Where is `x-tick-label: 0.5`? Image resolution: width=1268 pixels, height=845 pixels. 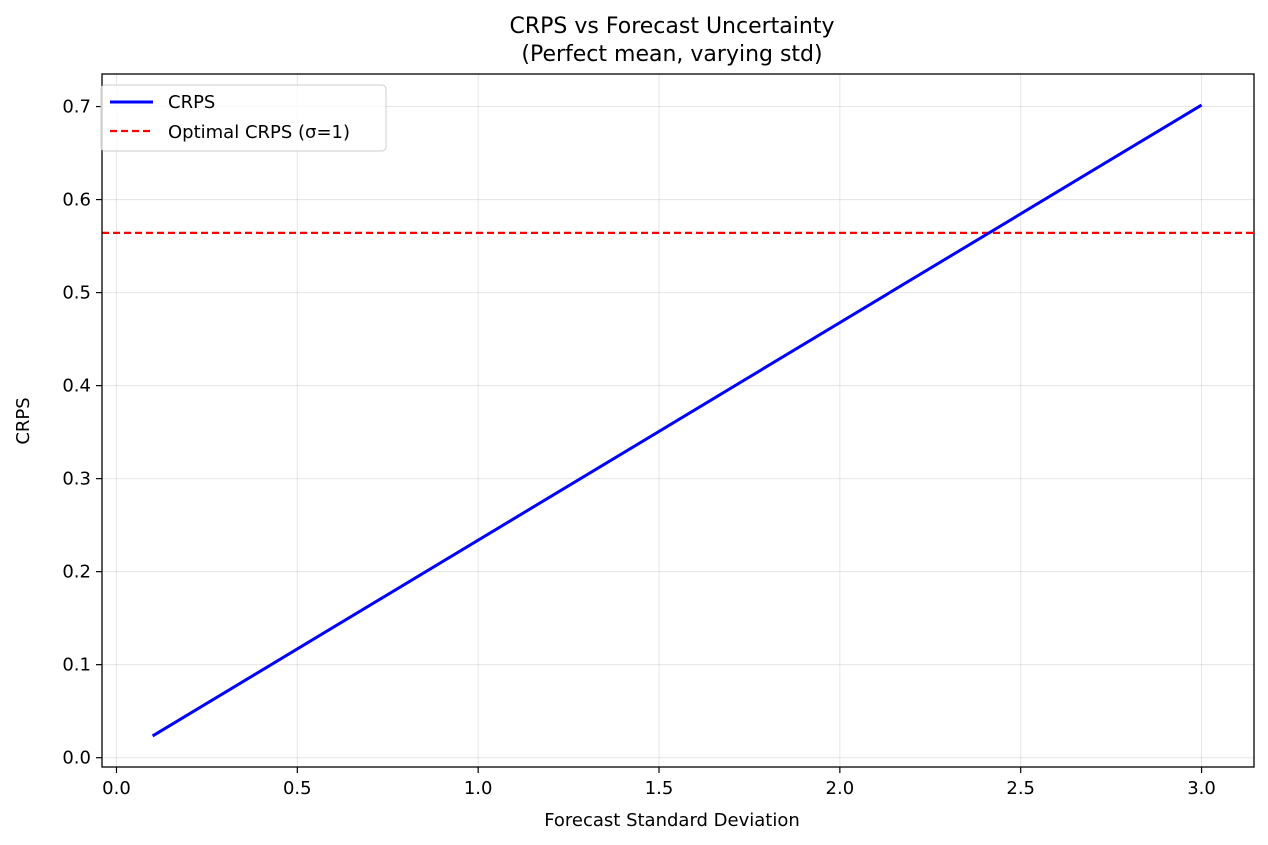
x-tick-label: 0.5 is located at coordinates (297, 788).